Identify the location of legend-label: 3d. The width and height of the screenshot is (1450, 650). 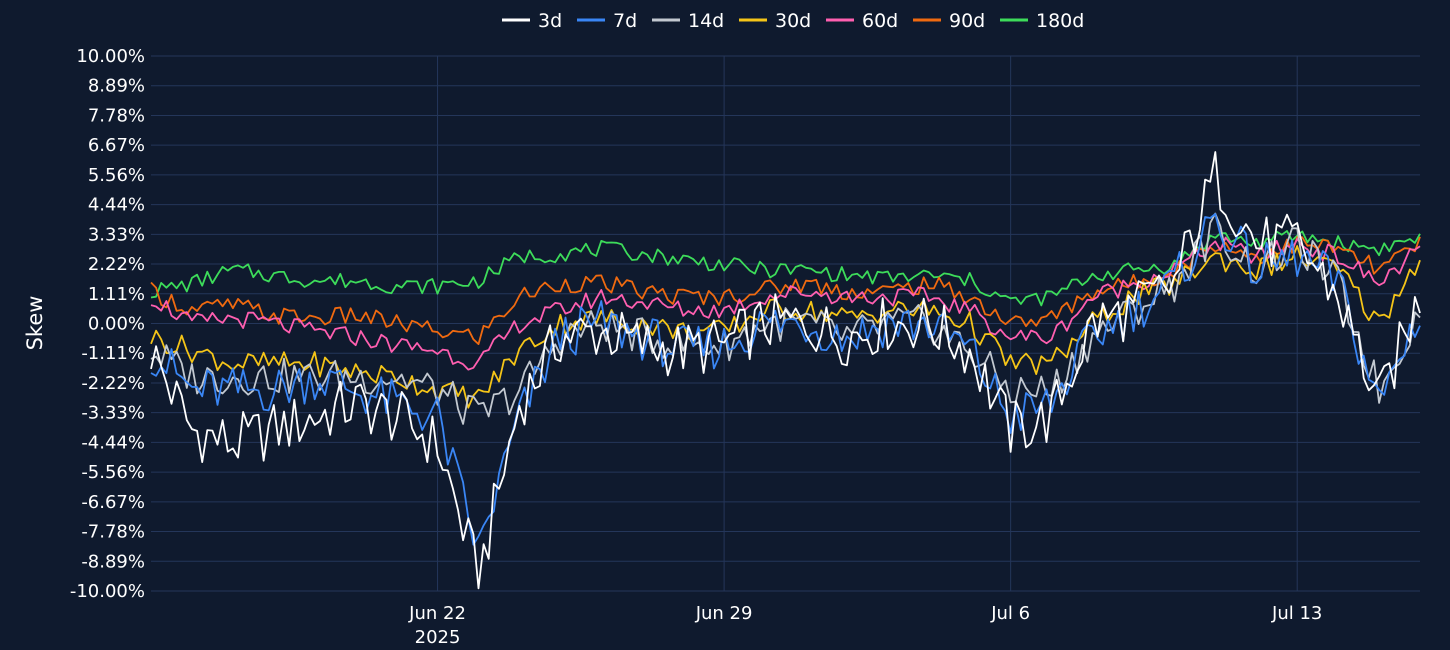
(550, 21).